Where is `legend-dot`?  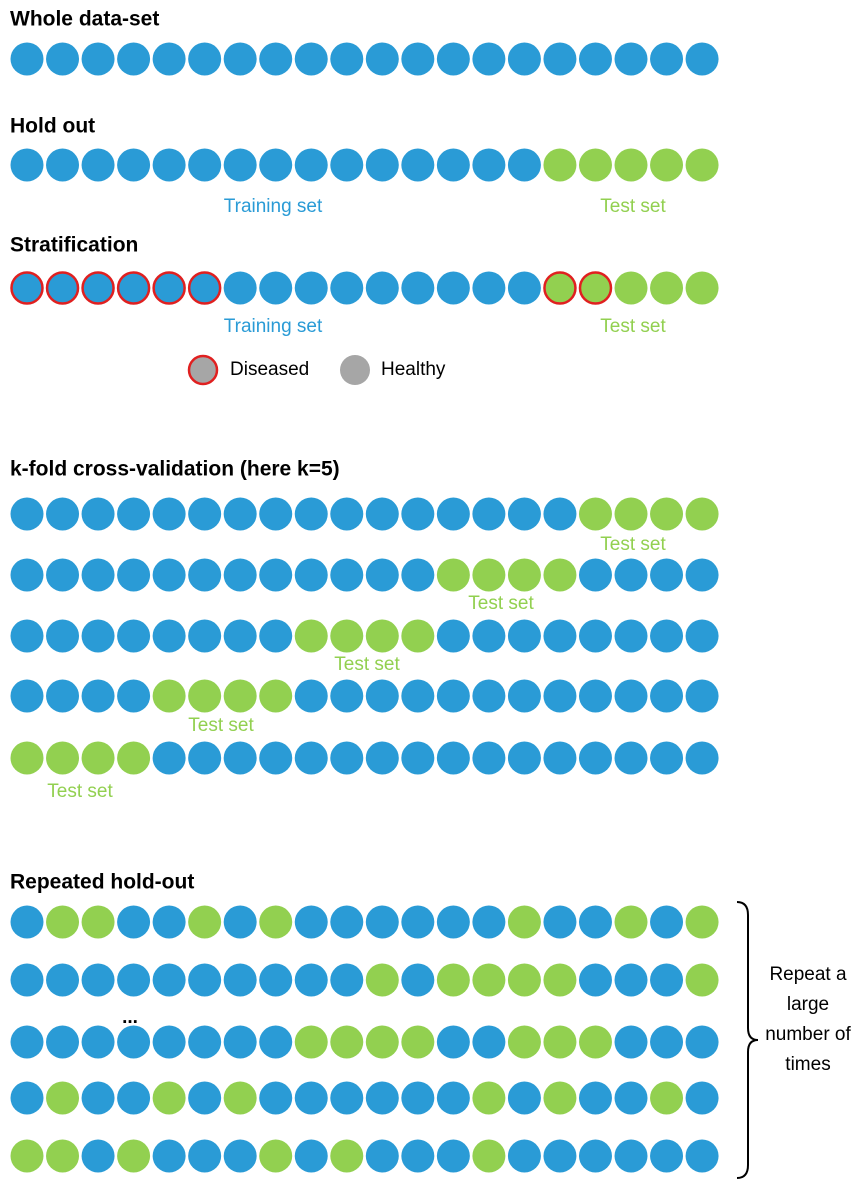 legend-dot is located at coordinates (203, 370).